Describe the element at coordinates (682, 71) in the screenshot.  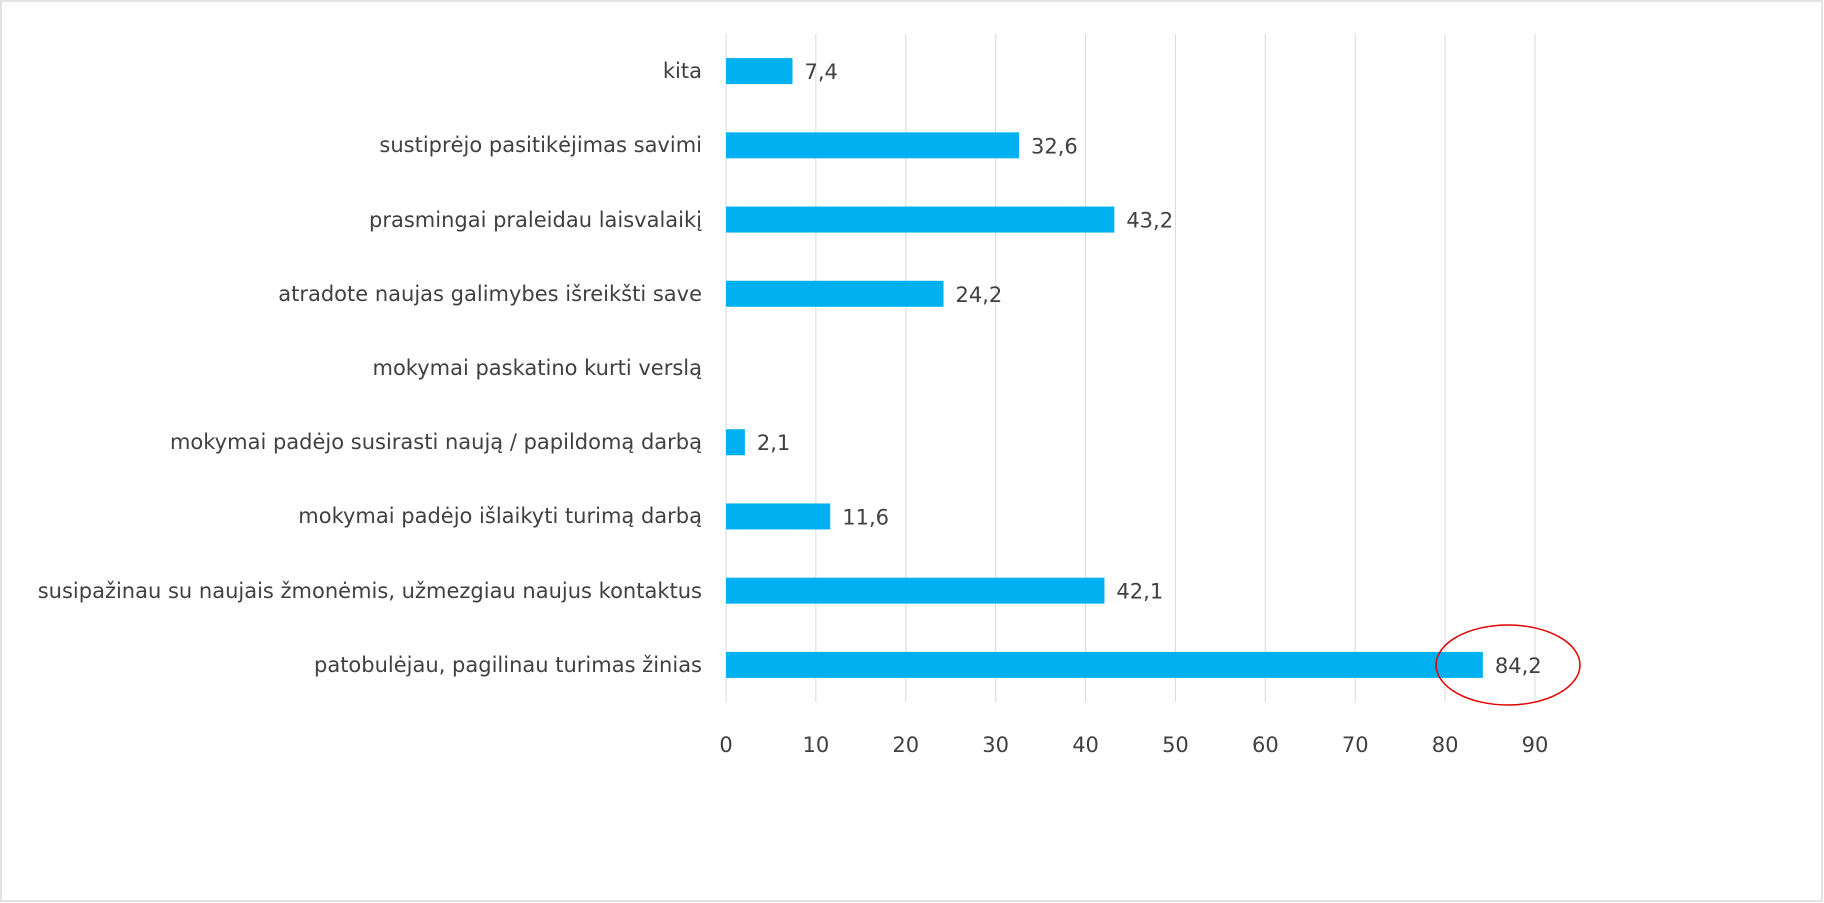
I see `y-tick-label: kita` at that location.